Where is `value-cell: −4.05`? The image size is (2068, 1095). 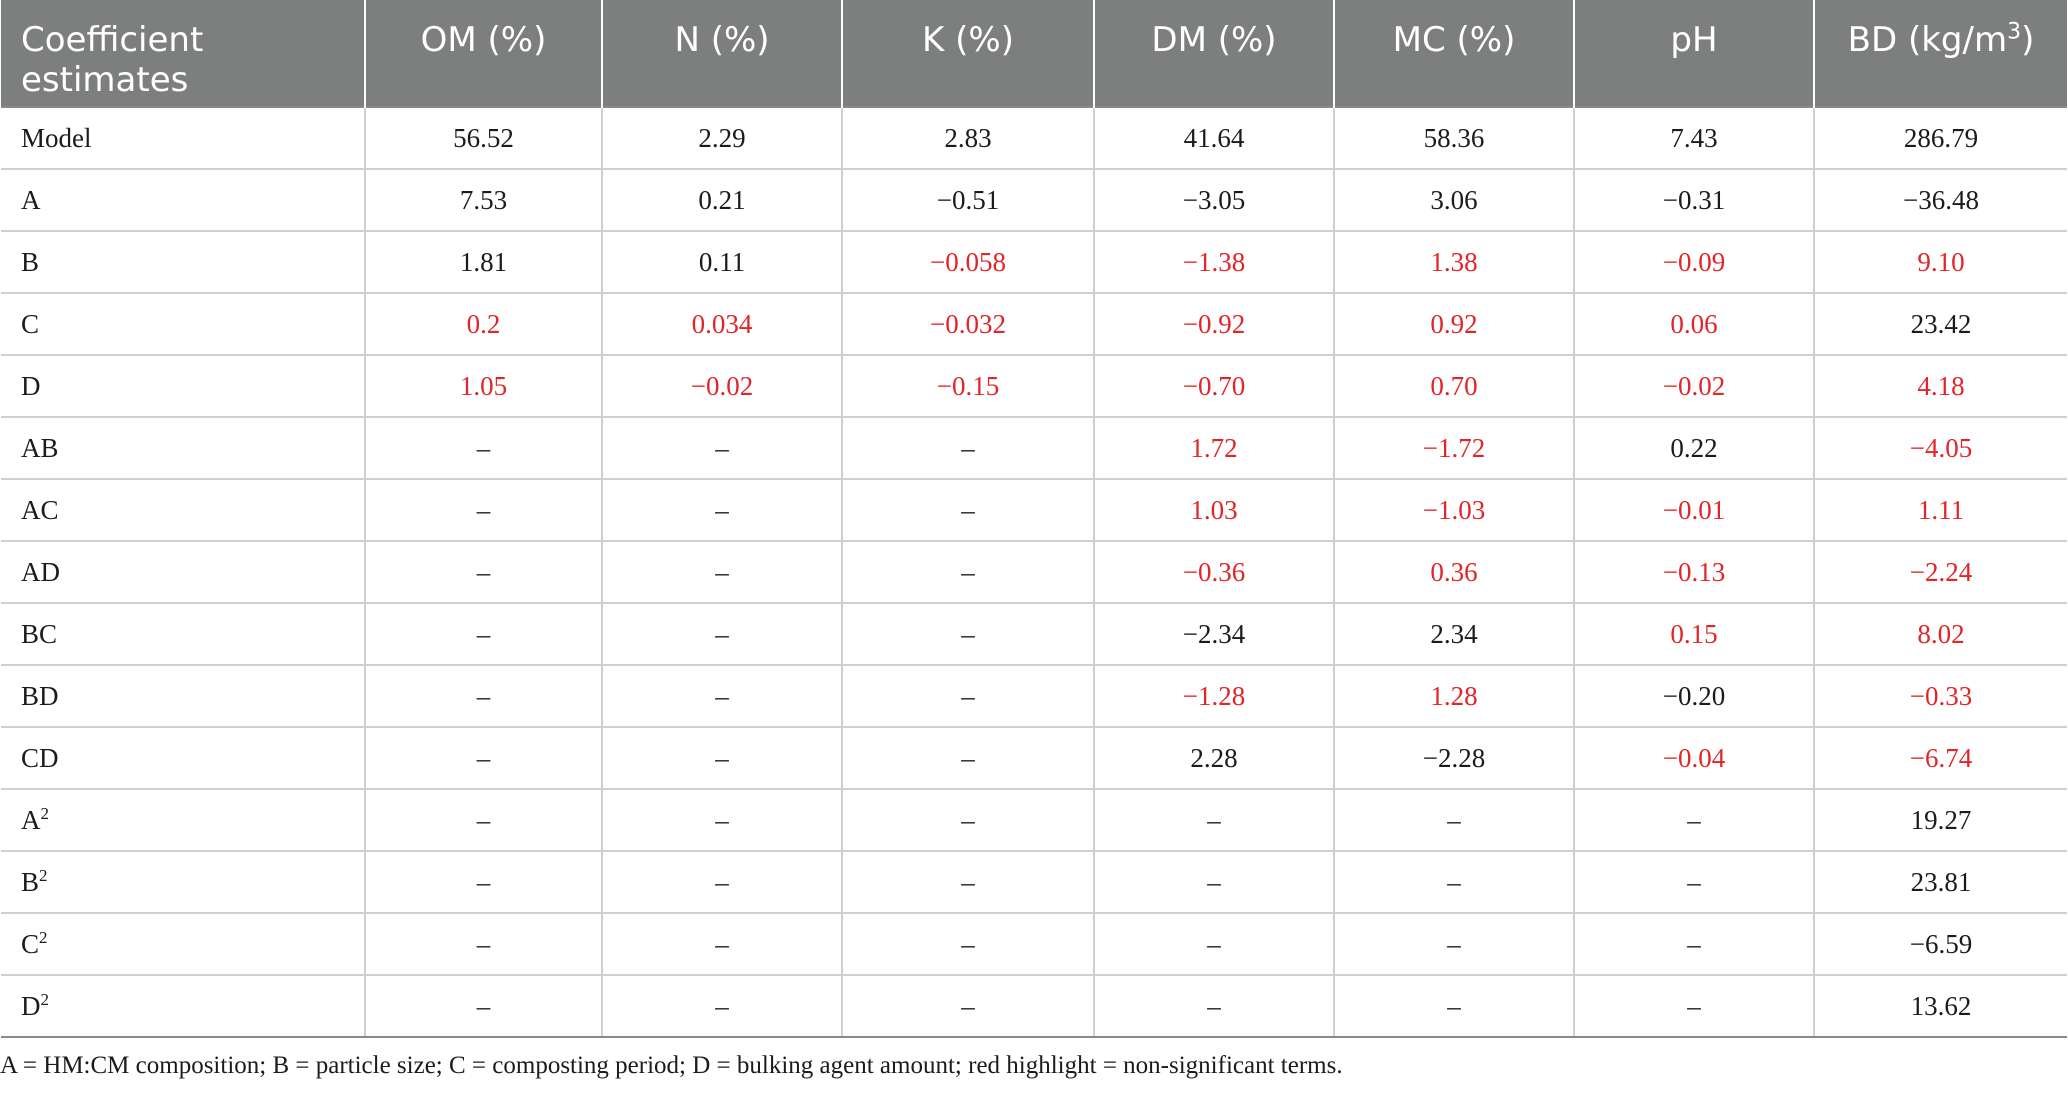 value-cell: −4.05 is located at coordinates (1940, 448).